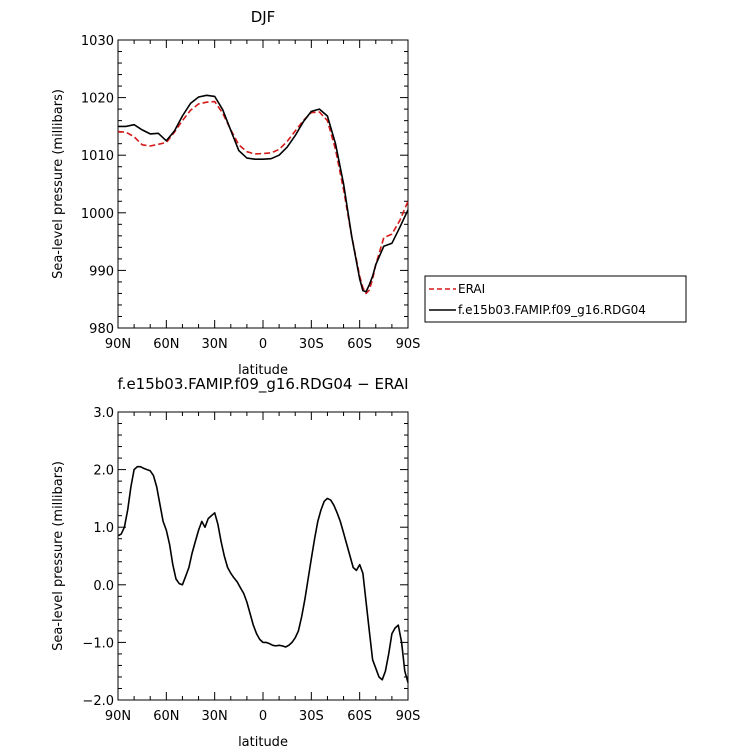 Image resolution: width=733 pixels, height=752 pixels. Describe the element at coordinates (103, 471) in the screenshot. I see `difference-y-tick-label: 2.0` at that location.